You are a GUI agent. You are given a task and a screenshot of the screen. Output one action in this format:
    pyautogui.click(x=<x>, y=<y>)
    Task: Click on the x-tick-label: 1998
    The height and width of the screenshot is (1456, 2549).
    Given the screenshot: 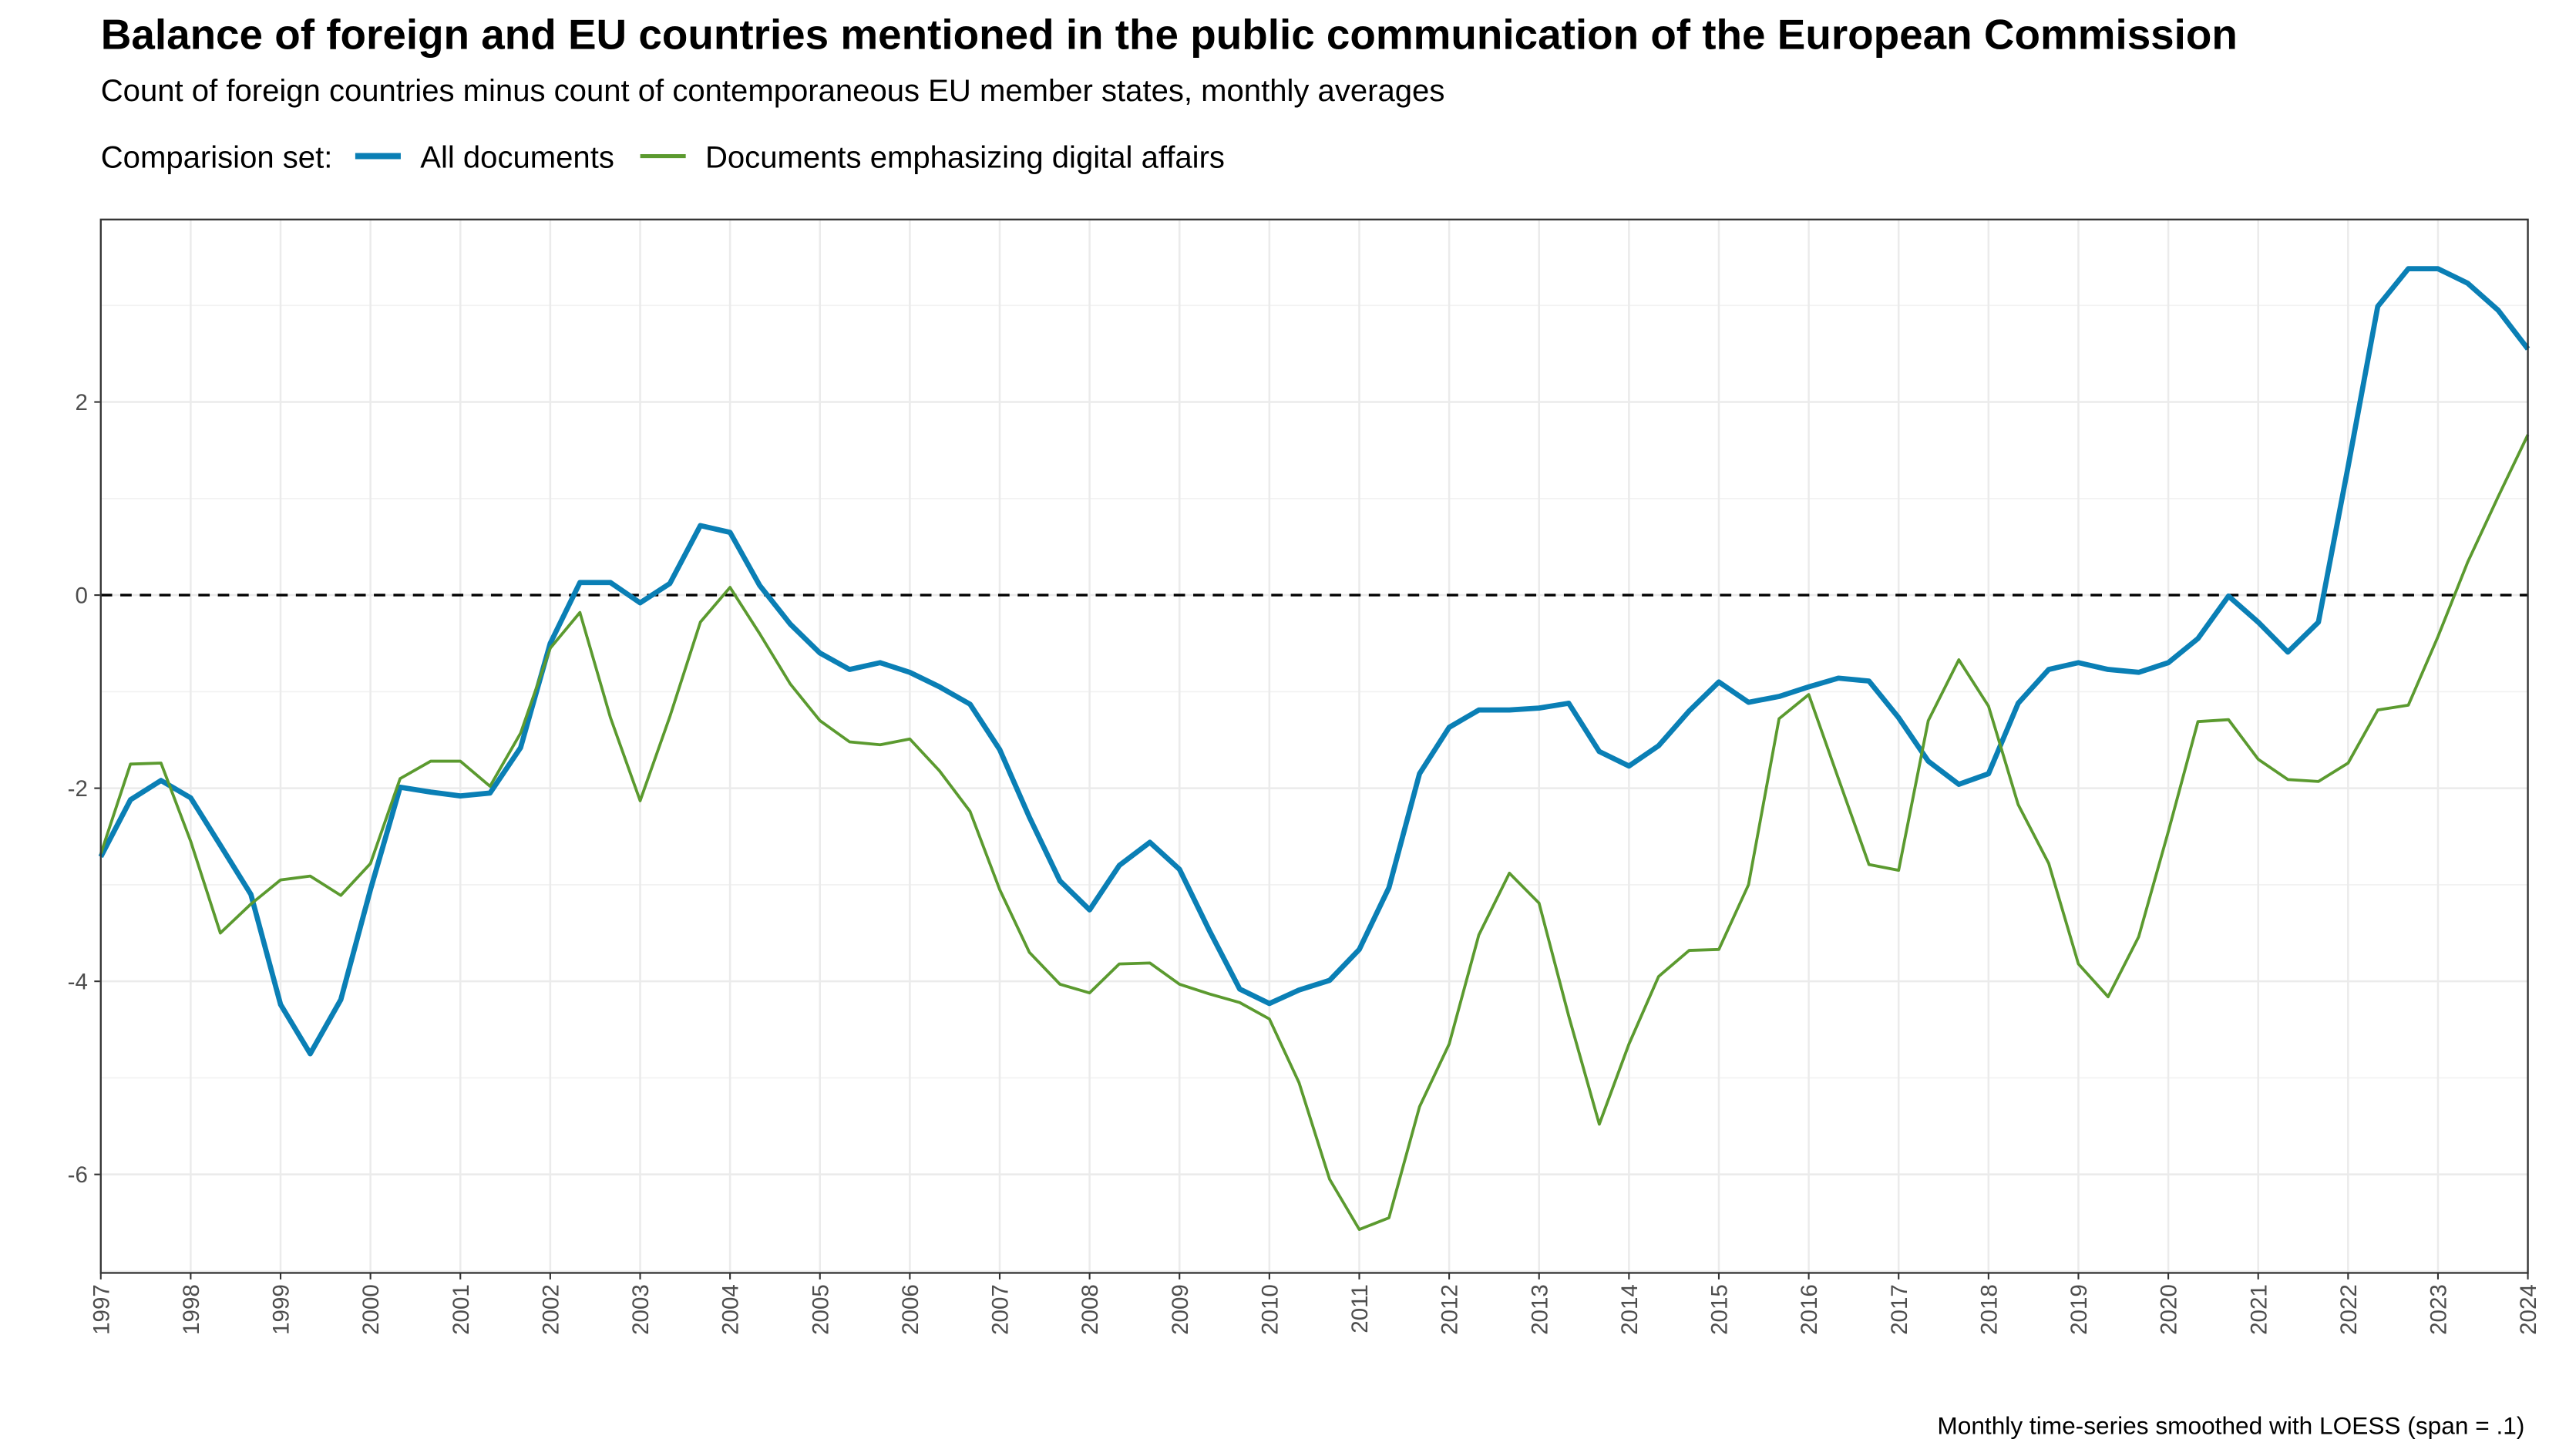 What is the action you would take?
    pyautogui.click(x=191, y=1309)
    